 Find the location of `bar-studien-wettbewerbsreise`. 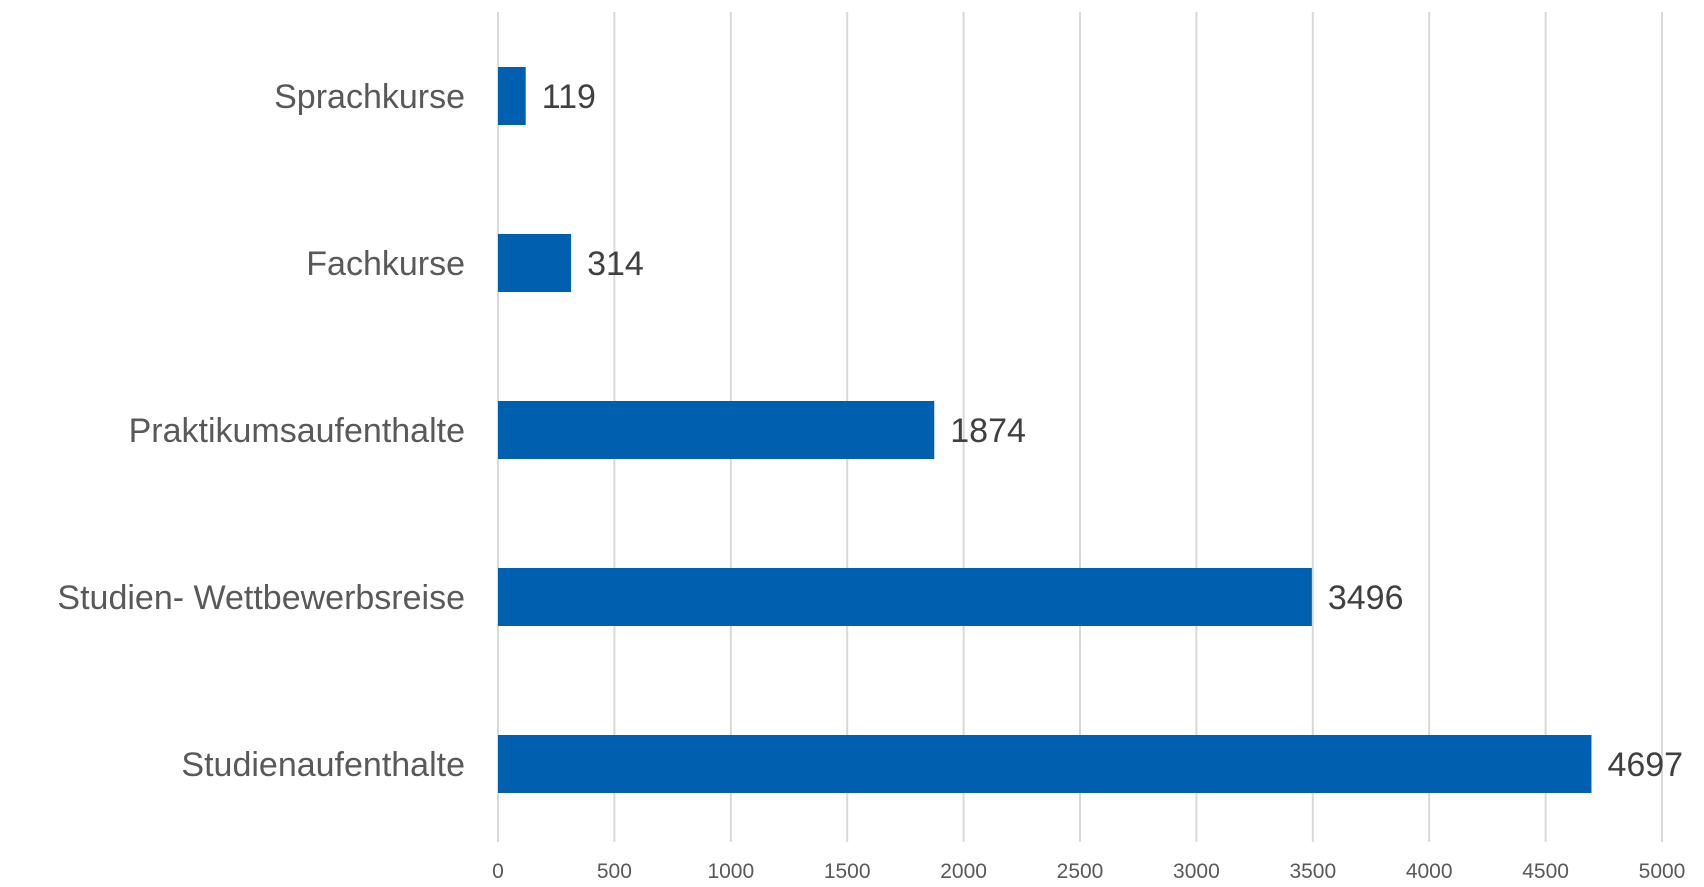

bar-studien-wettbewerbsreise is located at coordinates (905, 597).